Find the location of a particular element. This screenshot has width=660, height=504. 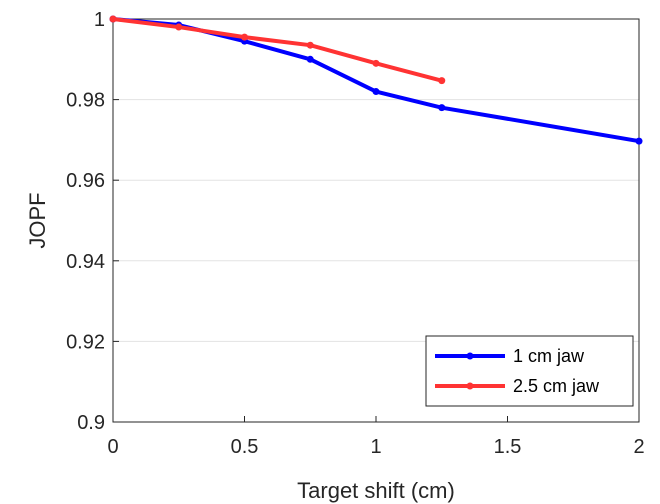

series-2-5-cm-jaw is located at coordinates (277, 50).